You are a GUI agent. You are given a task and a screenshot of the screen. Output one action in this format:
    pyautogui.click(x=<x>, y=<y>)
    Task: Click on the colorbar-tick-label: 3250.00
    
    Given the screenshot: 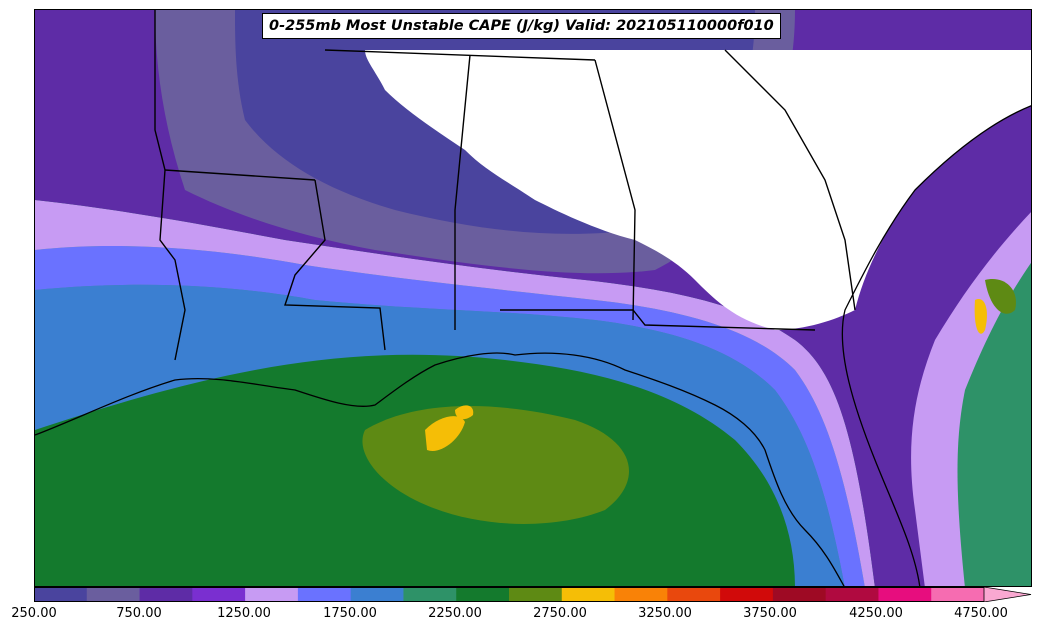 What is the action you would take?
    pyautogui.click(x=665, y=613)
    